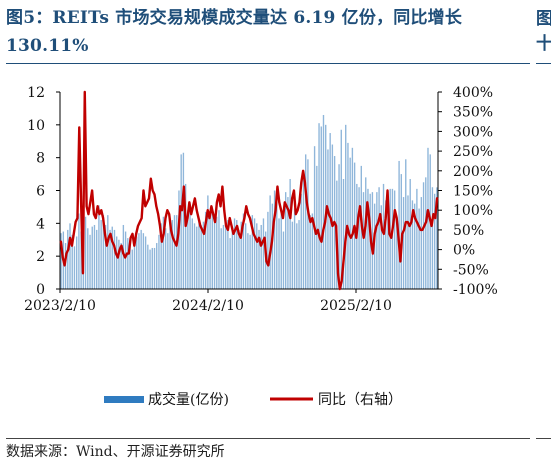 The image size is (551, 467). What do you see at coordinates (36, 93) in the screenshot?
I see `left-tick-label: 12` at bounding box center [36, 93].